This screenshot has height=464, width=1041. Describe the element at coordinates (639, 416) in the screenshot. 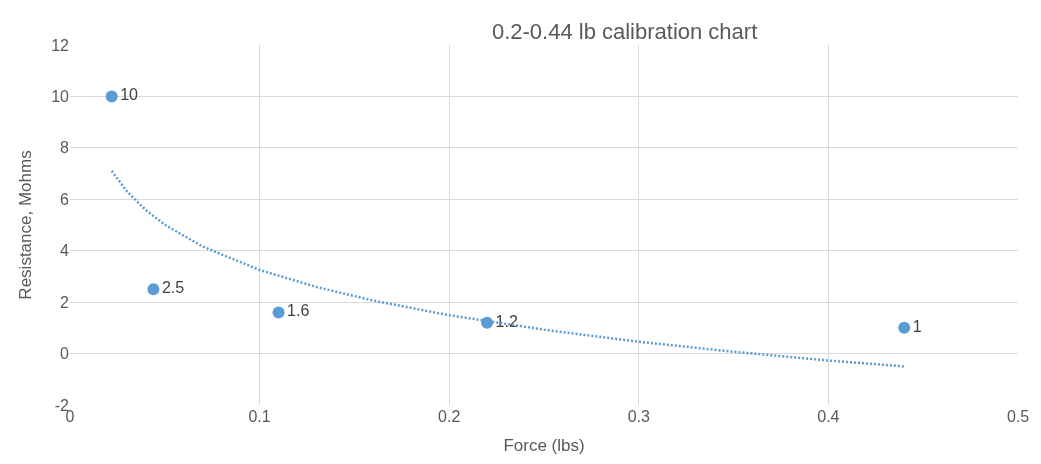

I see `x-tick-label: 0.3` at that location.